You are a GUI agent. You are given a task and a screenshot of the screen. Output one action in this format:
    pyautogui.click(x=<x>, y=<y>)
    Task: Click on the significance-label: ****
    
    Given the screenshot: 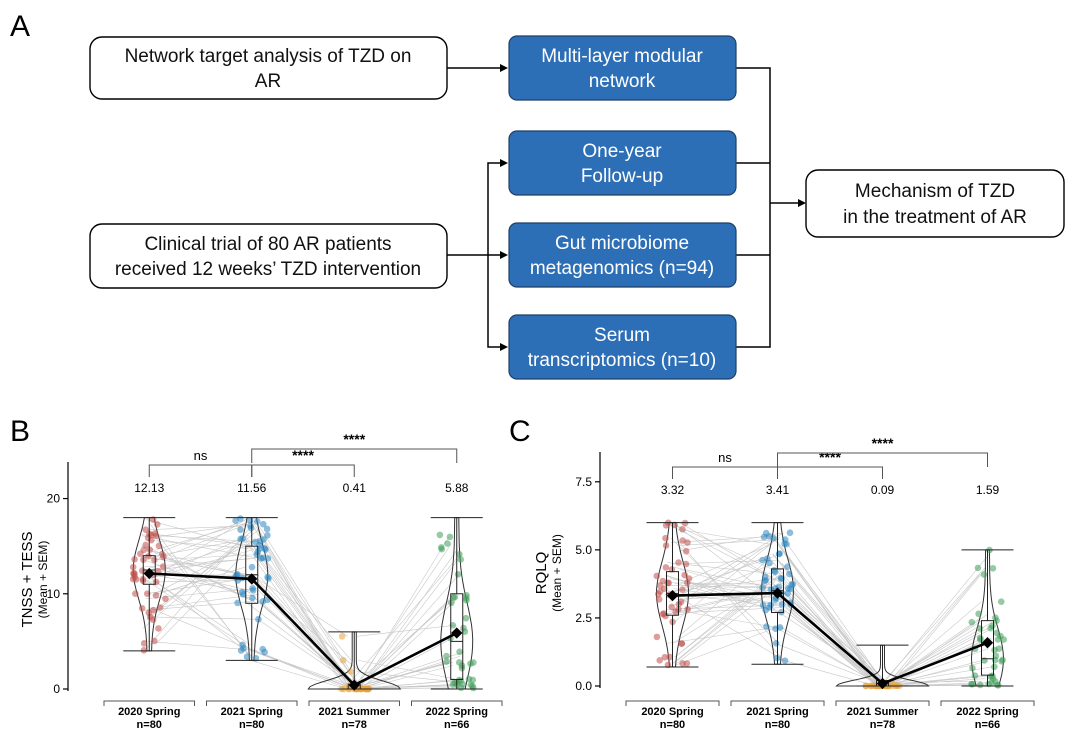 What is the action you would take?
    pyautogui.click(x=883, y=443)
    